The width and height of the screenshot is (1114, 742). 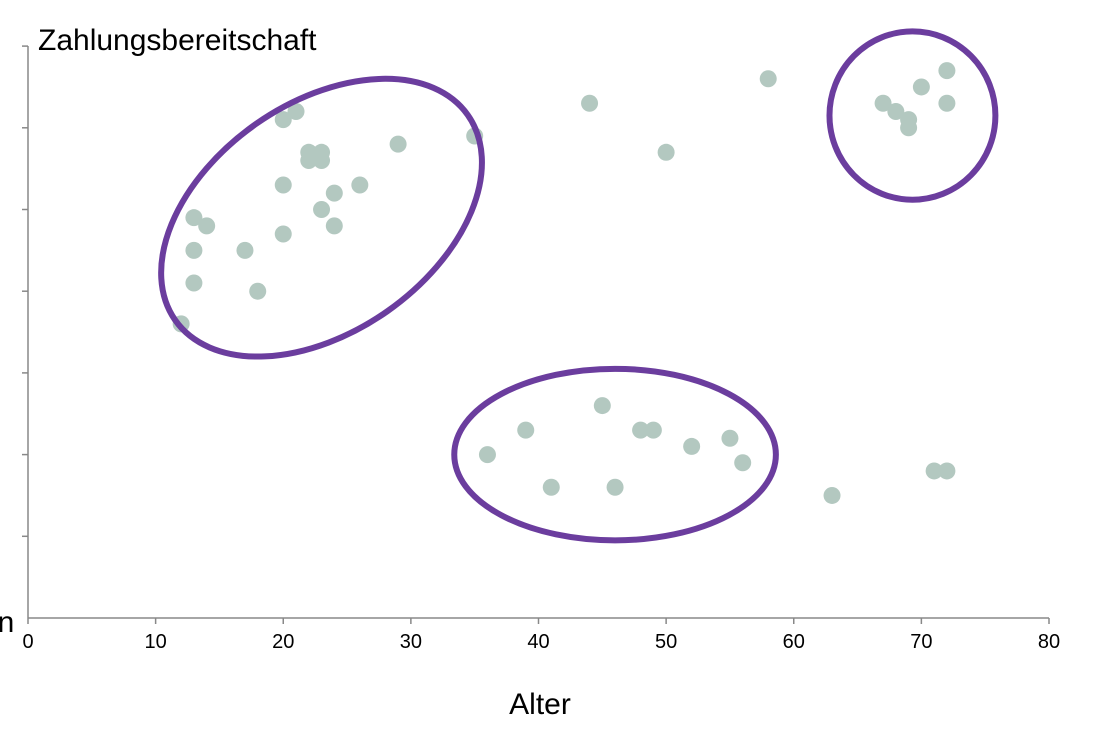 I want to click on x-axis-tick-label: 10, so click(x=156, y=642).